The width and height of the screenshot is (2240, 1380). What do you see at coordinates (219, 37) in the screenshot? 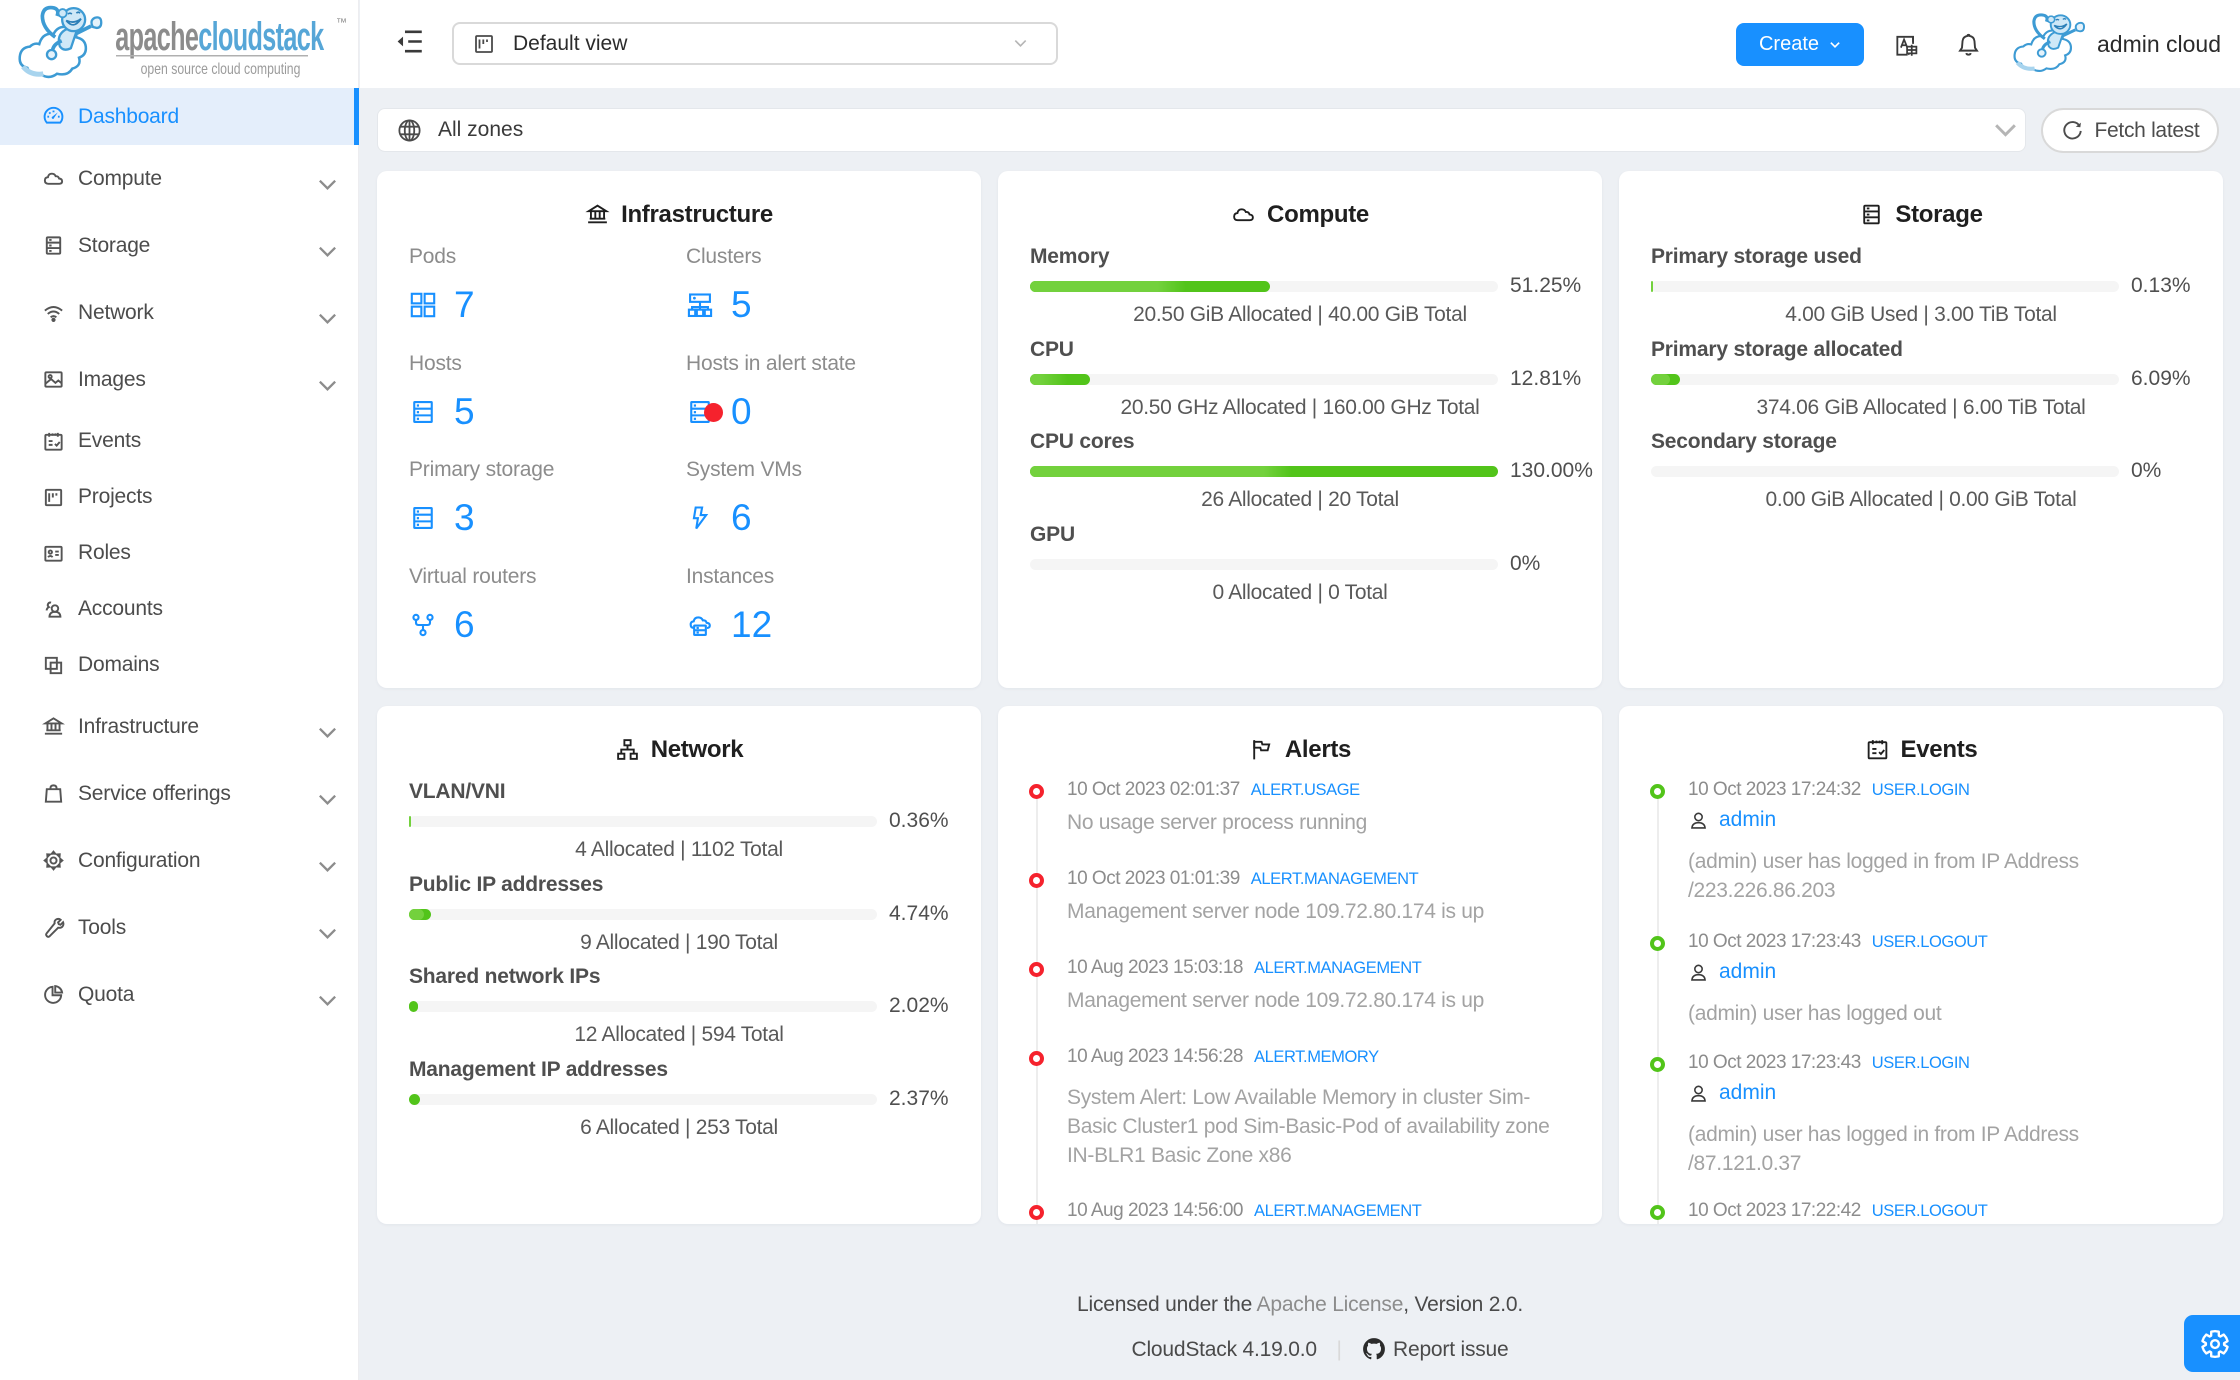
I see `svg-text: apachecloudstack` at bounding box center [219, 37].